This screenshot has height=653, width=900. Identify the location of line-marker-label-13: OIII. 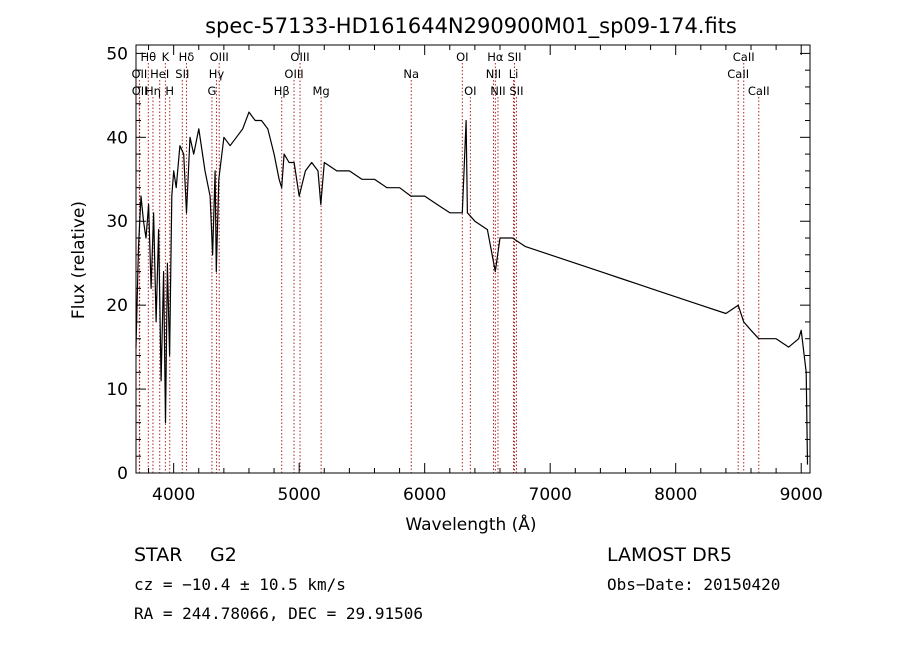
(299, 57).